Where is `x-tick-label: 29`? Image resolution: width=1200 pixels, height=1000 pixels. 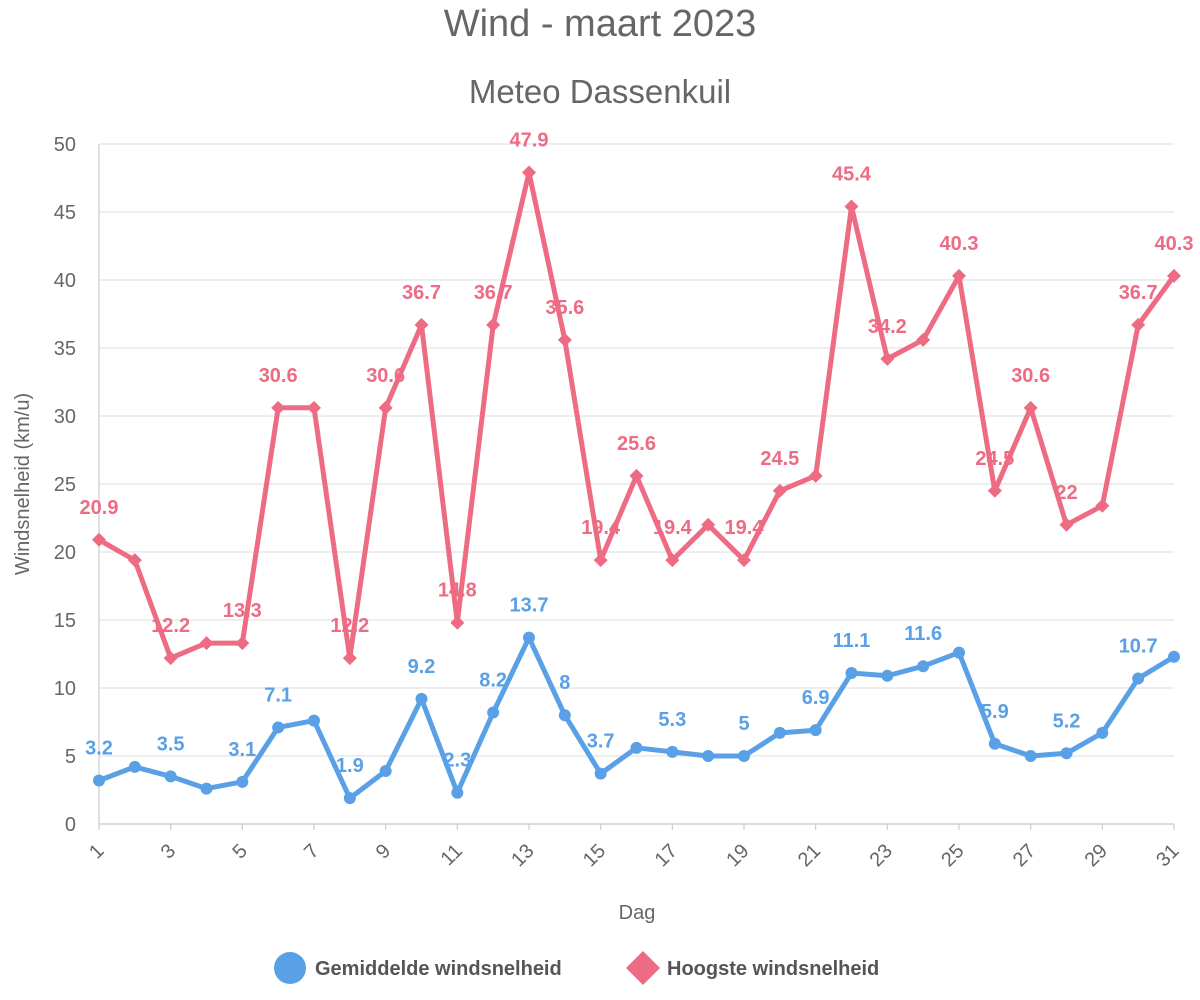 x-tick-label: 29 is located at coordinates (1096, 855).